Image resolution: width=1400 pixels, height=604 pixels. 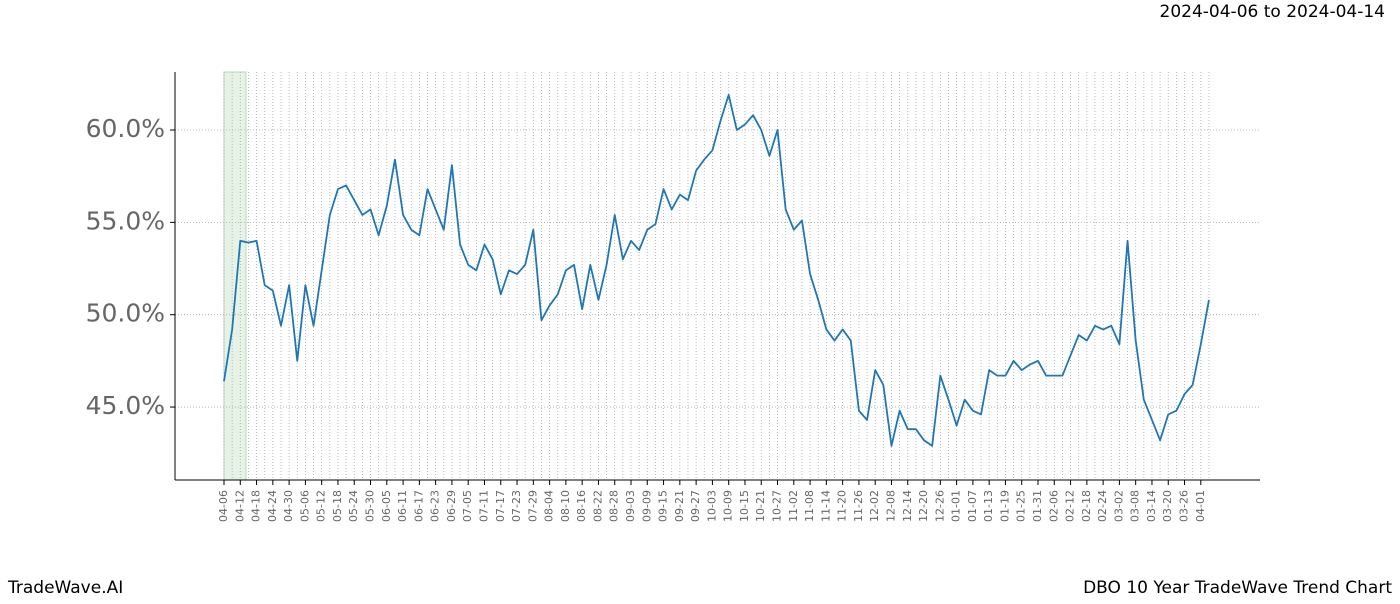 I want to click on y-tick-label: 45.0%, so click(x=125, y=405).